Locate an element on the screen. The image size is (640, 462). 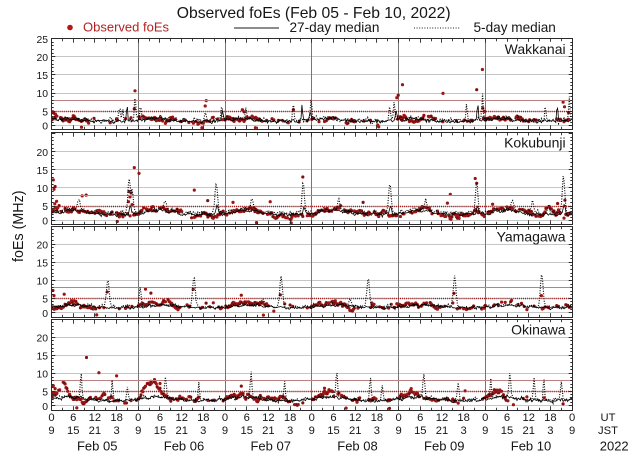
svg-text: 27-day median is located at coordinates (335, 27).